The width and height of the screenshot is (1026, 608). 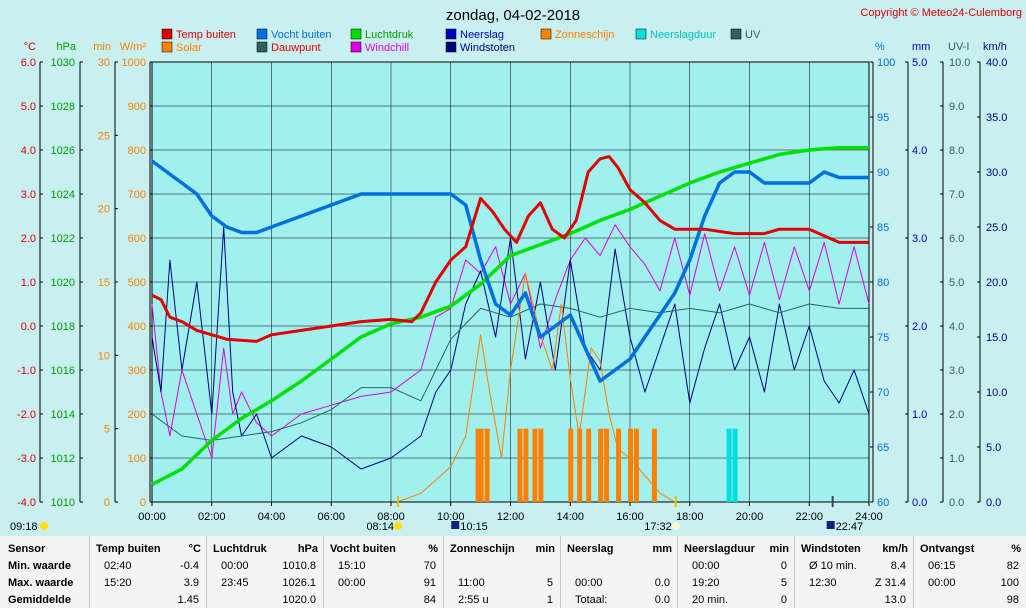 I want to click on tick-label: 400, so click(x=137, y=327).